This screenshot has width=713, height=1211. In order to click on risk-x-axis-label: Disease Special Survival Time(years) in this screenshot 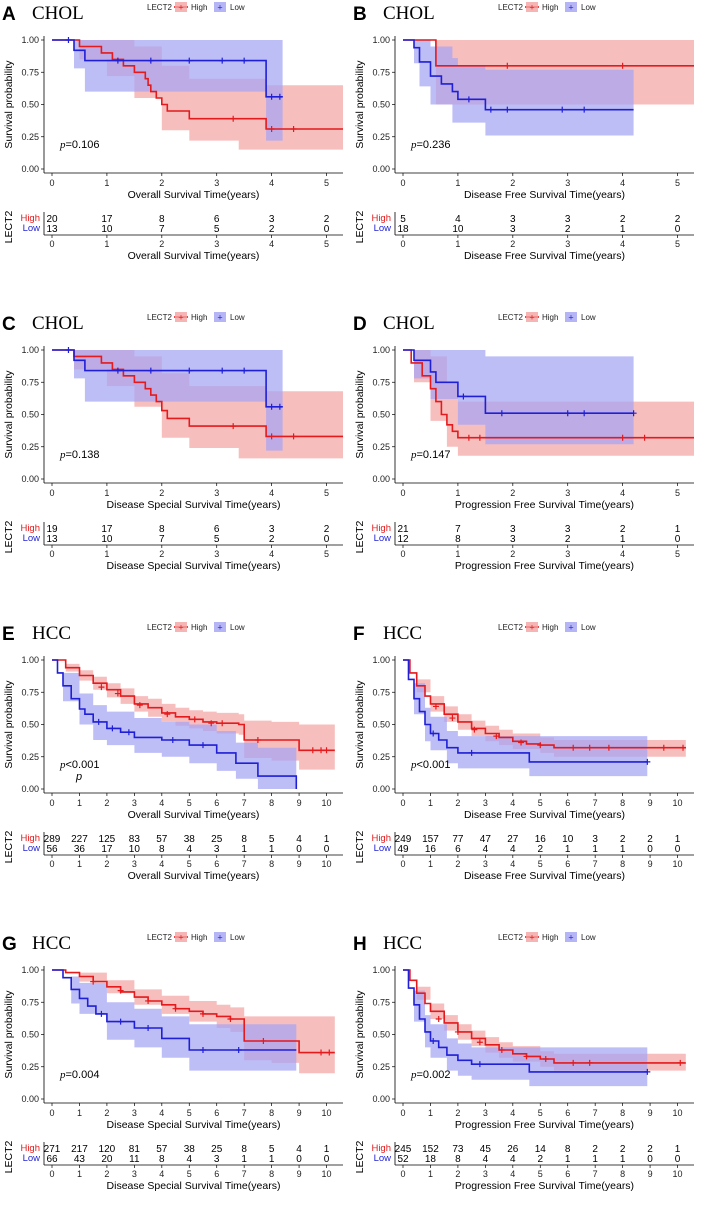, I will do `click(194, 1186)`.